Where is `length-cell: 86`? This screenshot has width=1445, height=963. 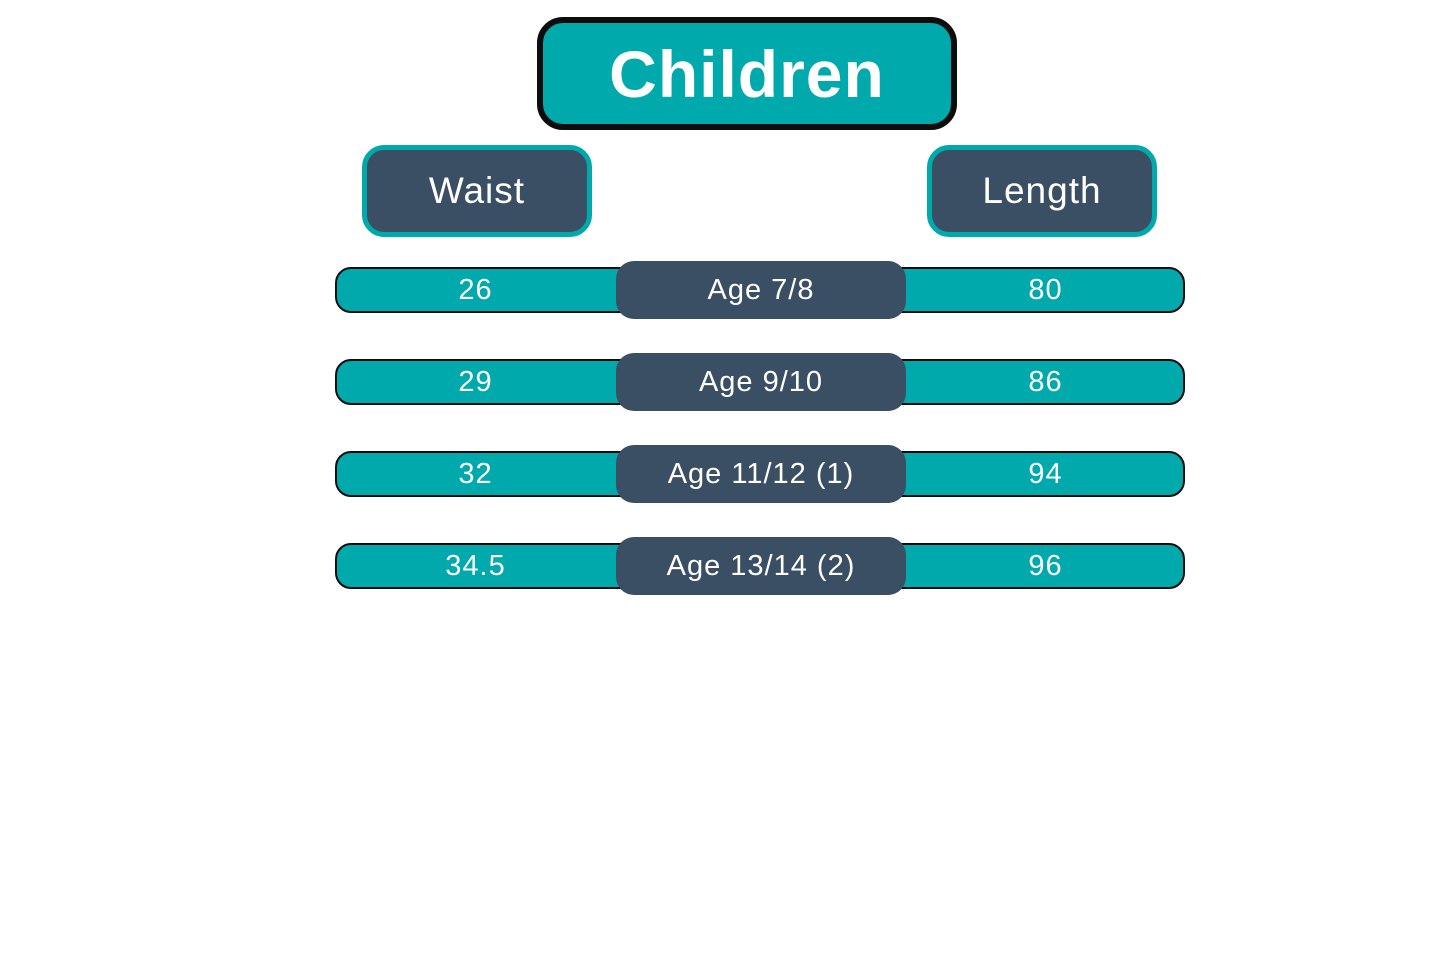 length-cell: 86 is located at coordinates (1045, 382).